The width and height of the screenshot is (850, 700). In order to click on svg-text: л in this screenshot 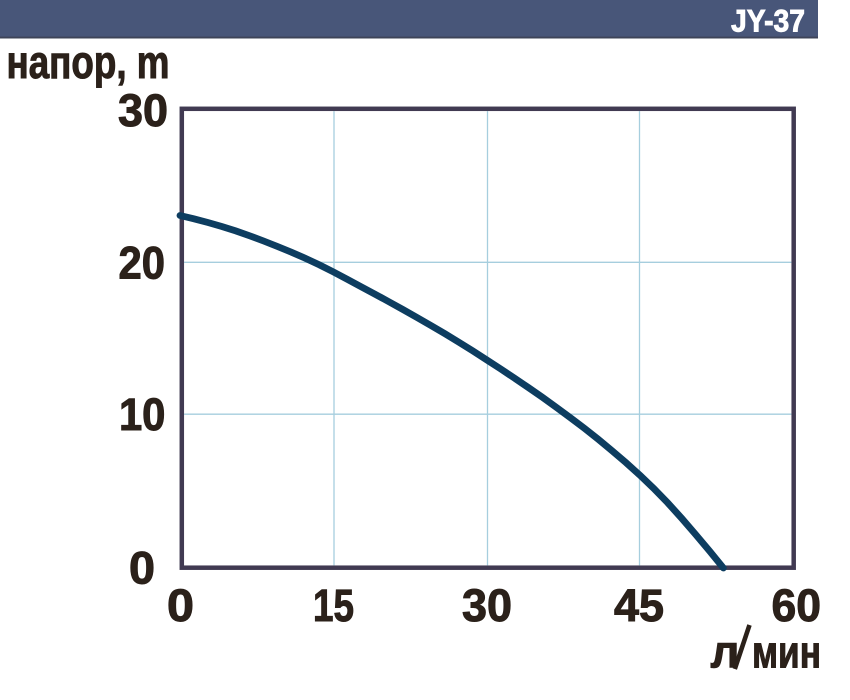, I will do `click(725, 652)`.